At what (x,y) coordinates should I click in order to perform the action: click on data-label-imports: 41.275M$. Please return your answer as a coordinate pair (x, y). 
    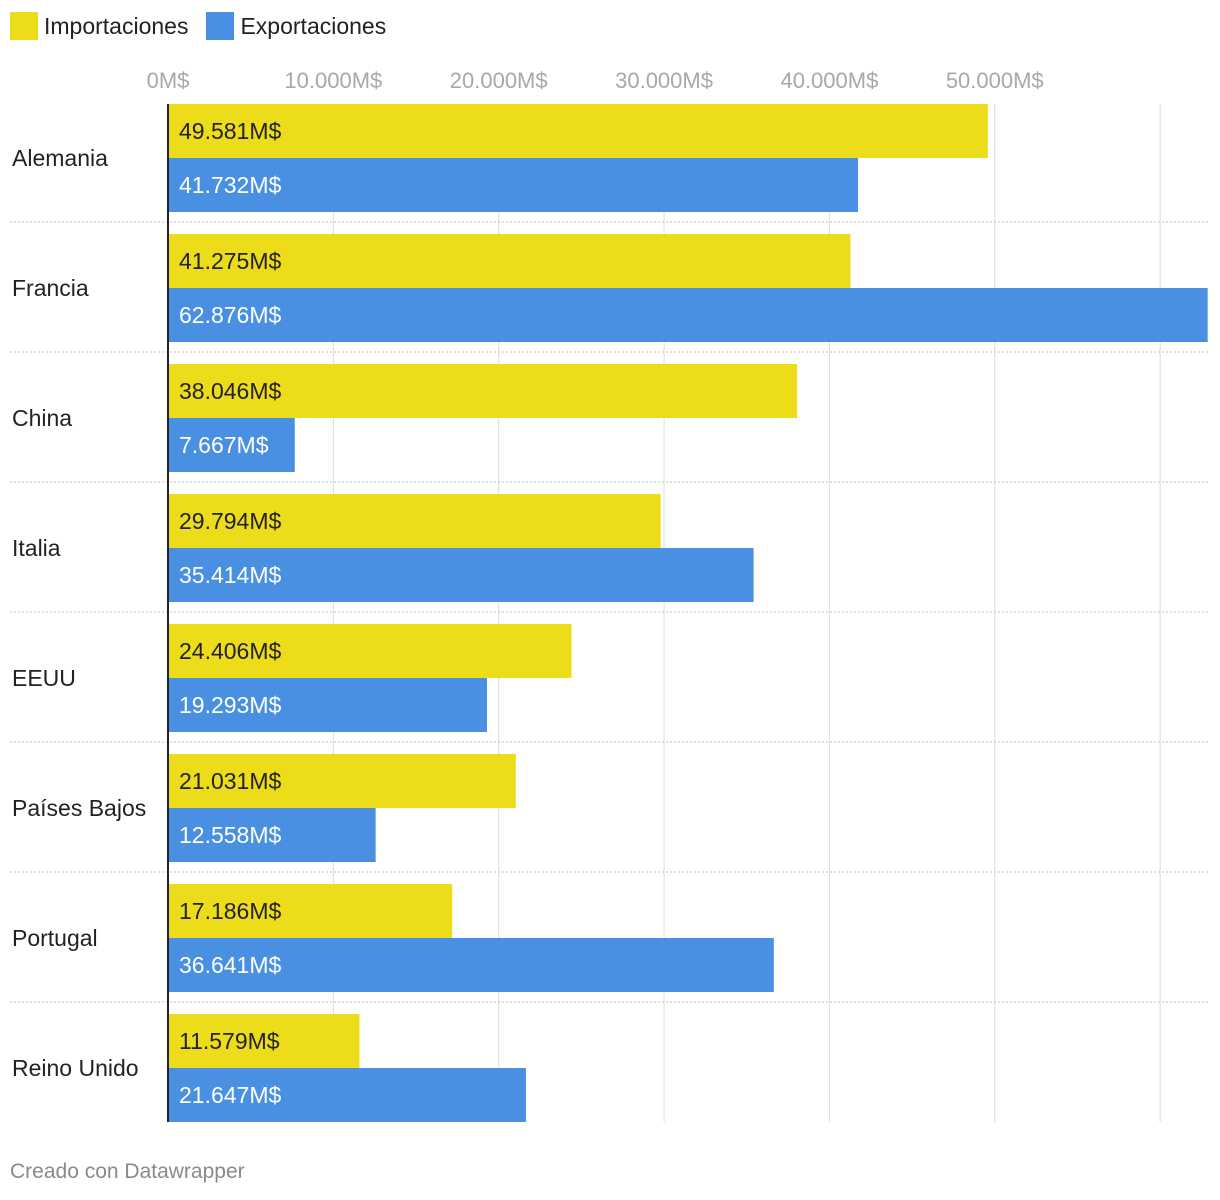
    Looking at the image, I should click on (230, 261).